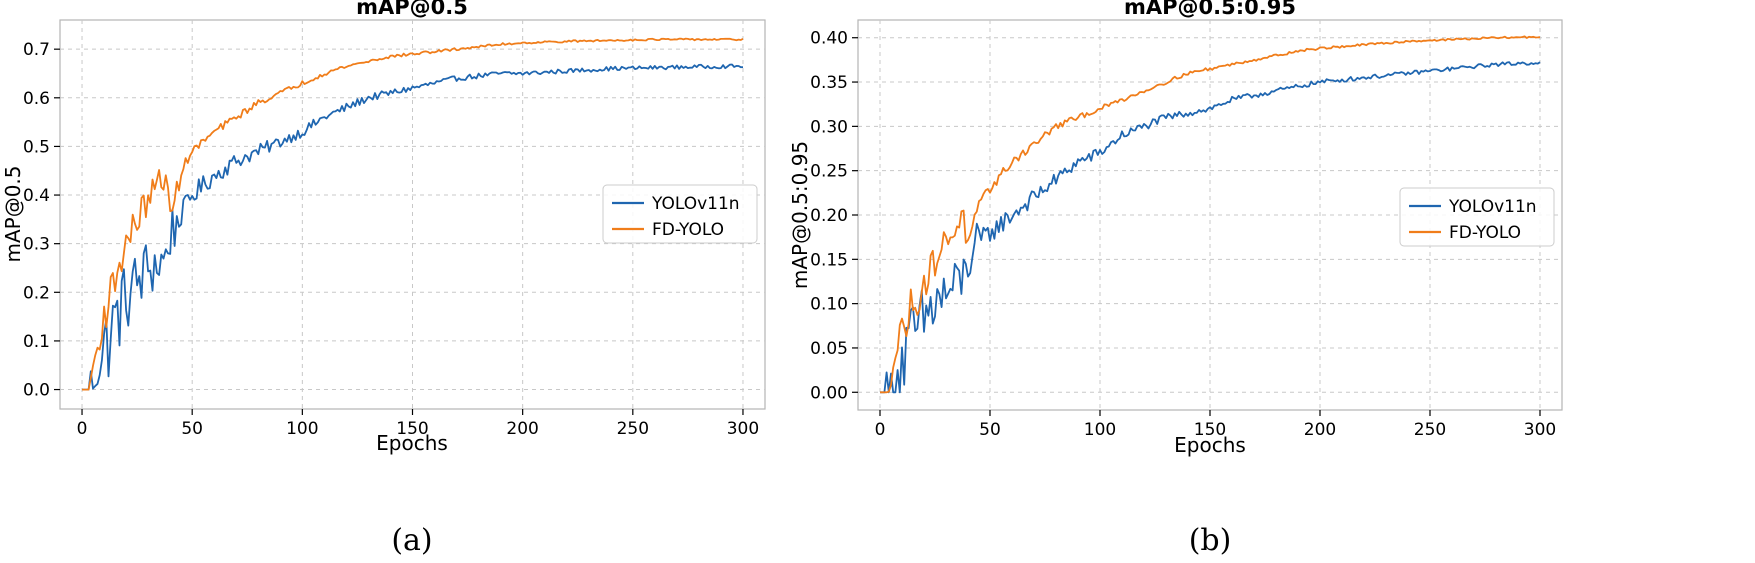  I want to click on chart-b-xtick-label: 0, so click(880, 430).